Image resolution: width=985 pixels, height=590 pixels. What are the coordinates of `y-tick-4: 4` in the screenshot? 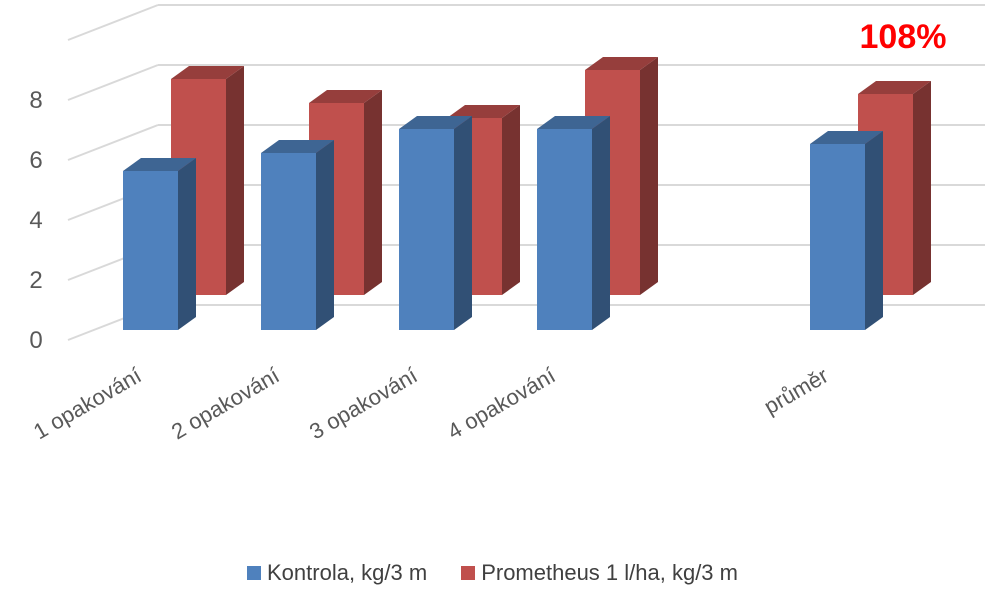 It's located at (35, 220).